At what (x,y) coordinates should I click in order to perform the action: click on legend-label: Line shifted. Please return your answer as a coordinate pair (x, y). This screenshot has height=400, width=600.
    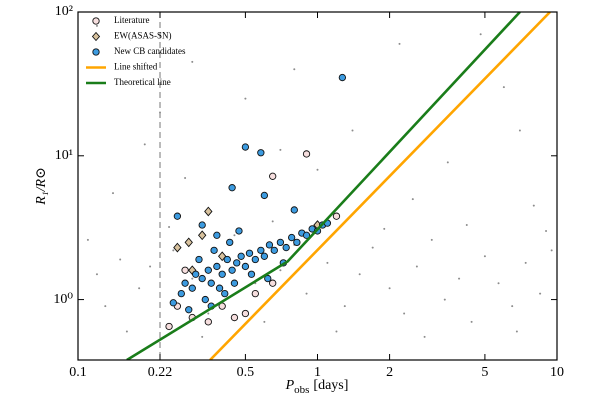
    Looking at the image, I should click on (136, 67).